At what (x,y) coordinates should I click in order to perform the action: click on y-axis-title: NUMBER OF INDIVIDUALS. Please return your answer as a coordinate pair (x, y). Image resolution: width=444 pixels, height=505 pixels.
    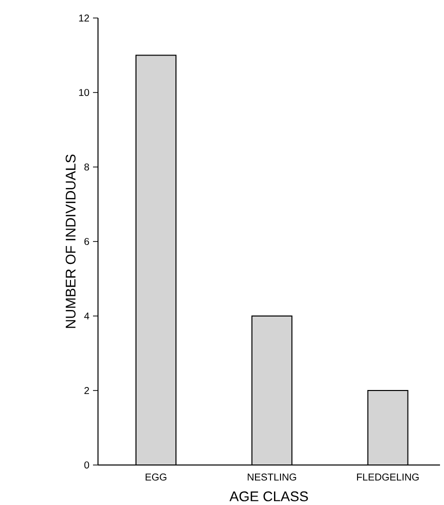
    Looking at the image, I should click on (71, 241).